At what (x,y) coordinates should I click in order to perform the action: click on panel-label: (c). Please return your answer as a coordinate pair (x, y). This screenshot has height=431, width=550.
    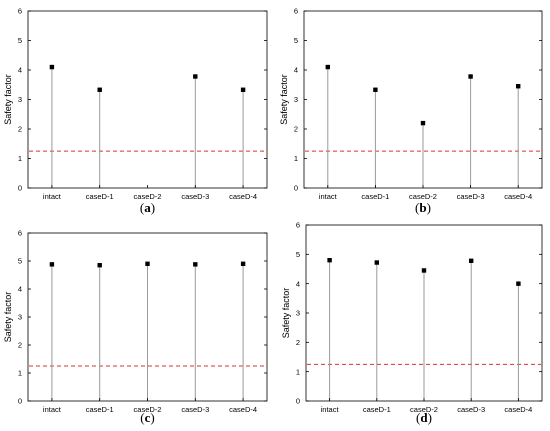
    Looking at the image, I should click on (147, 417).